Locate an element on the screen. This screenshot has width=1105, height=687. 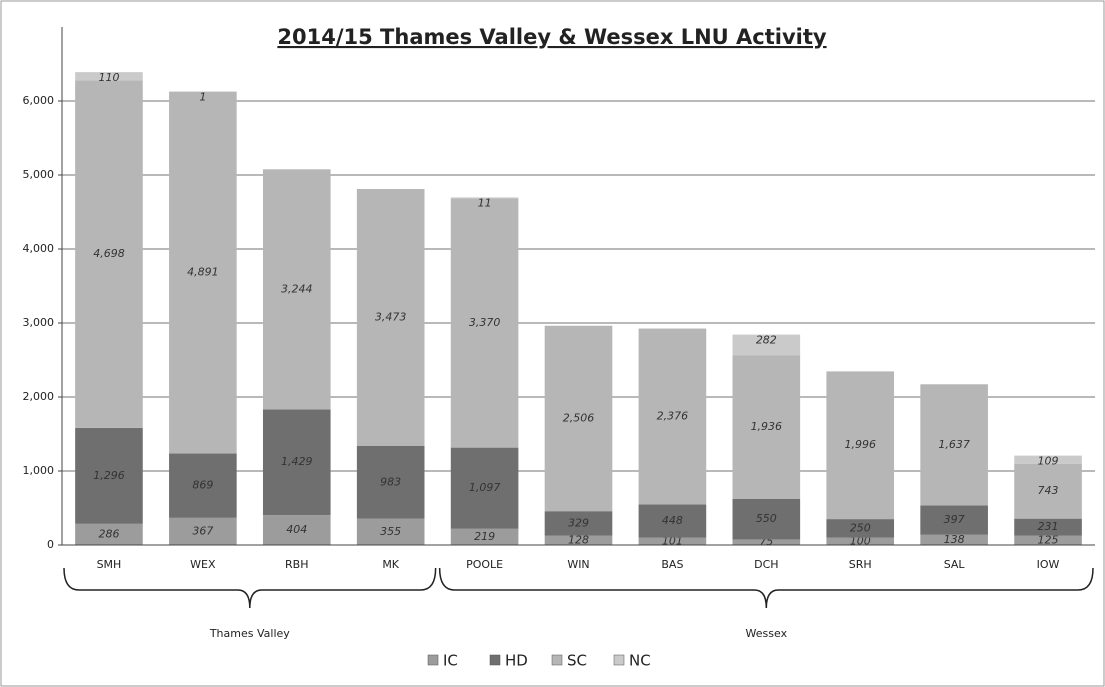
value-label: 397 is located at coordinates (954, 519).